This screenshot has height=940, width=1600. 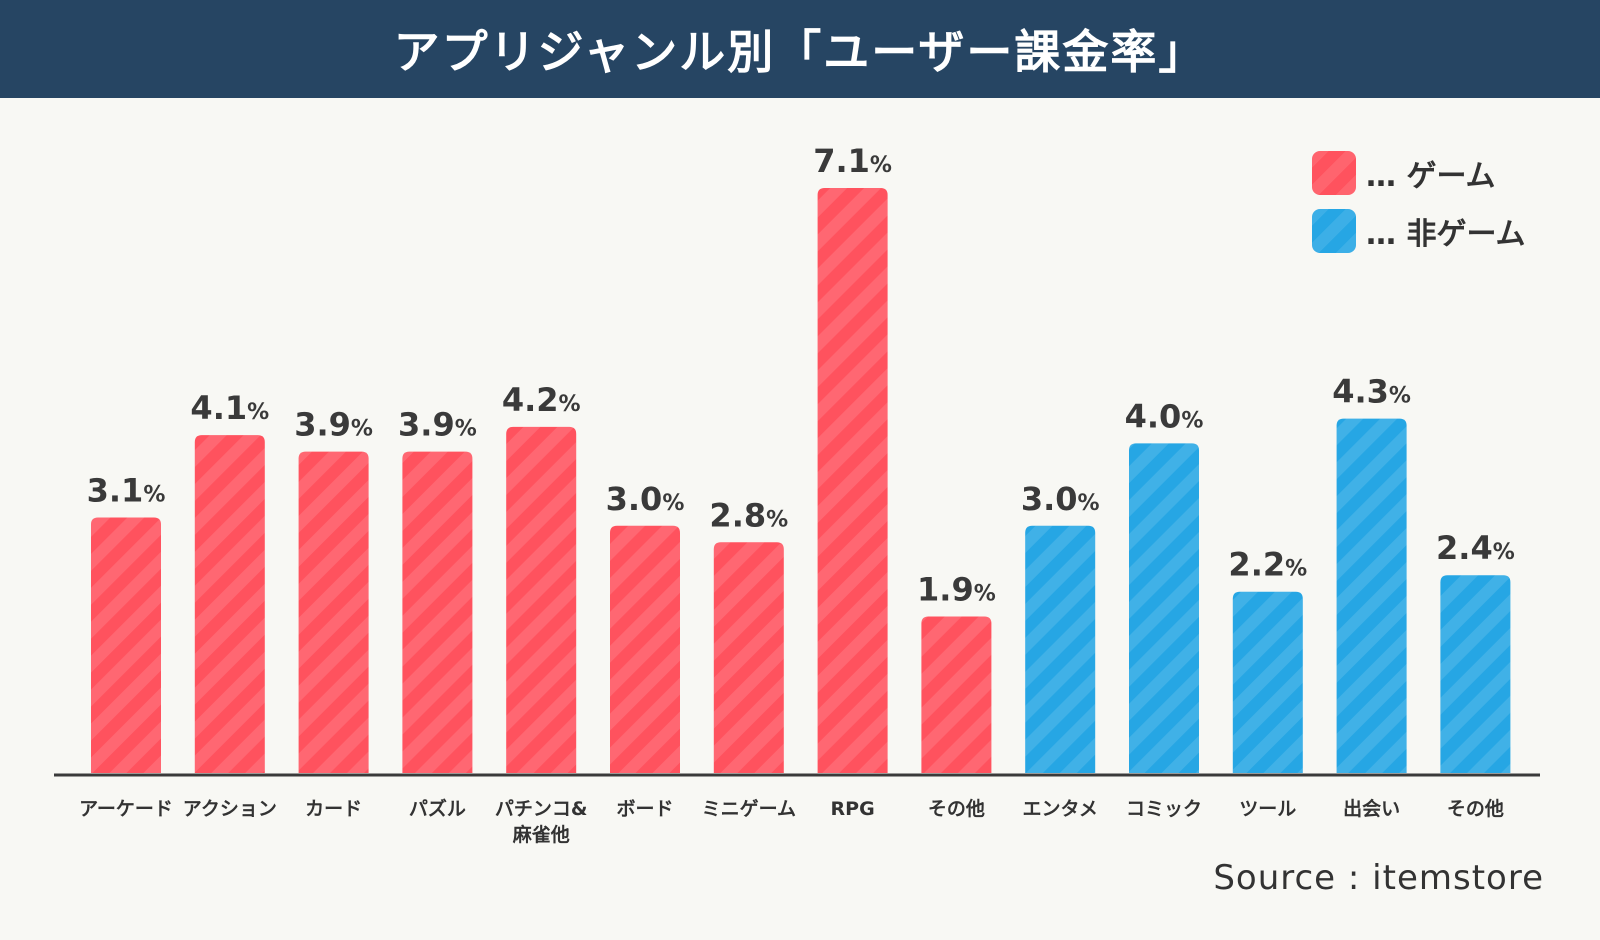 What do you see at coordinates (541, 400) in the screenshot?
I see `value-label-4: 4.2%` at bounding box center [541, 400].